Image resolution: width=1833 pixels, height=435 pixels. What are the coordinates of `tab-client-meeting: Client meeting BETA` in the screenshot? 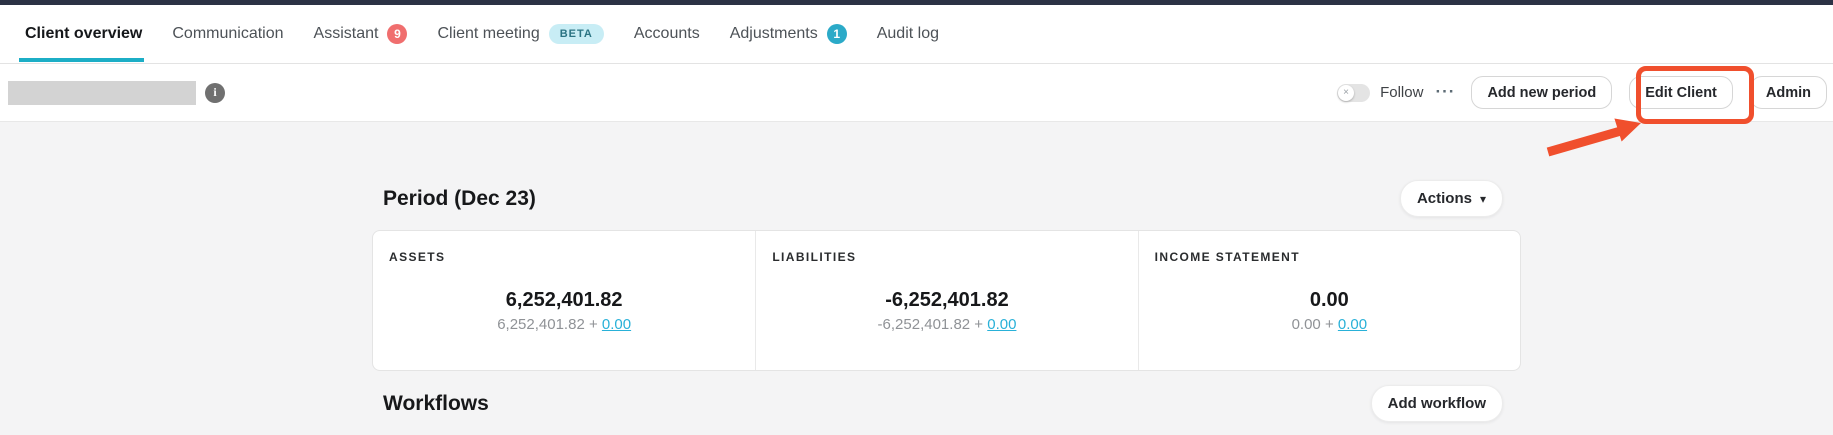 It's located at (520, 34).